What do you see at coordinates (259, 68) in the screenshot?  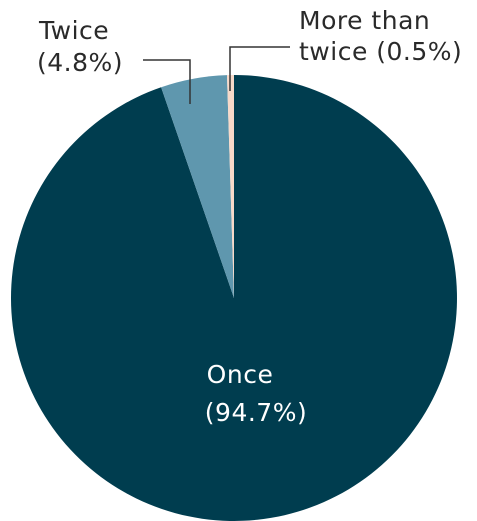 I see `leader-line-more-than-twice` at bounding box center [259, 68].